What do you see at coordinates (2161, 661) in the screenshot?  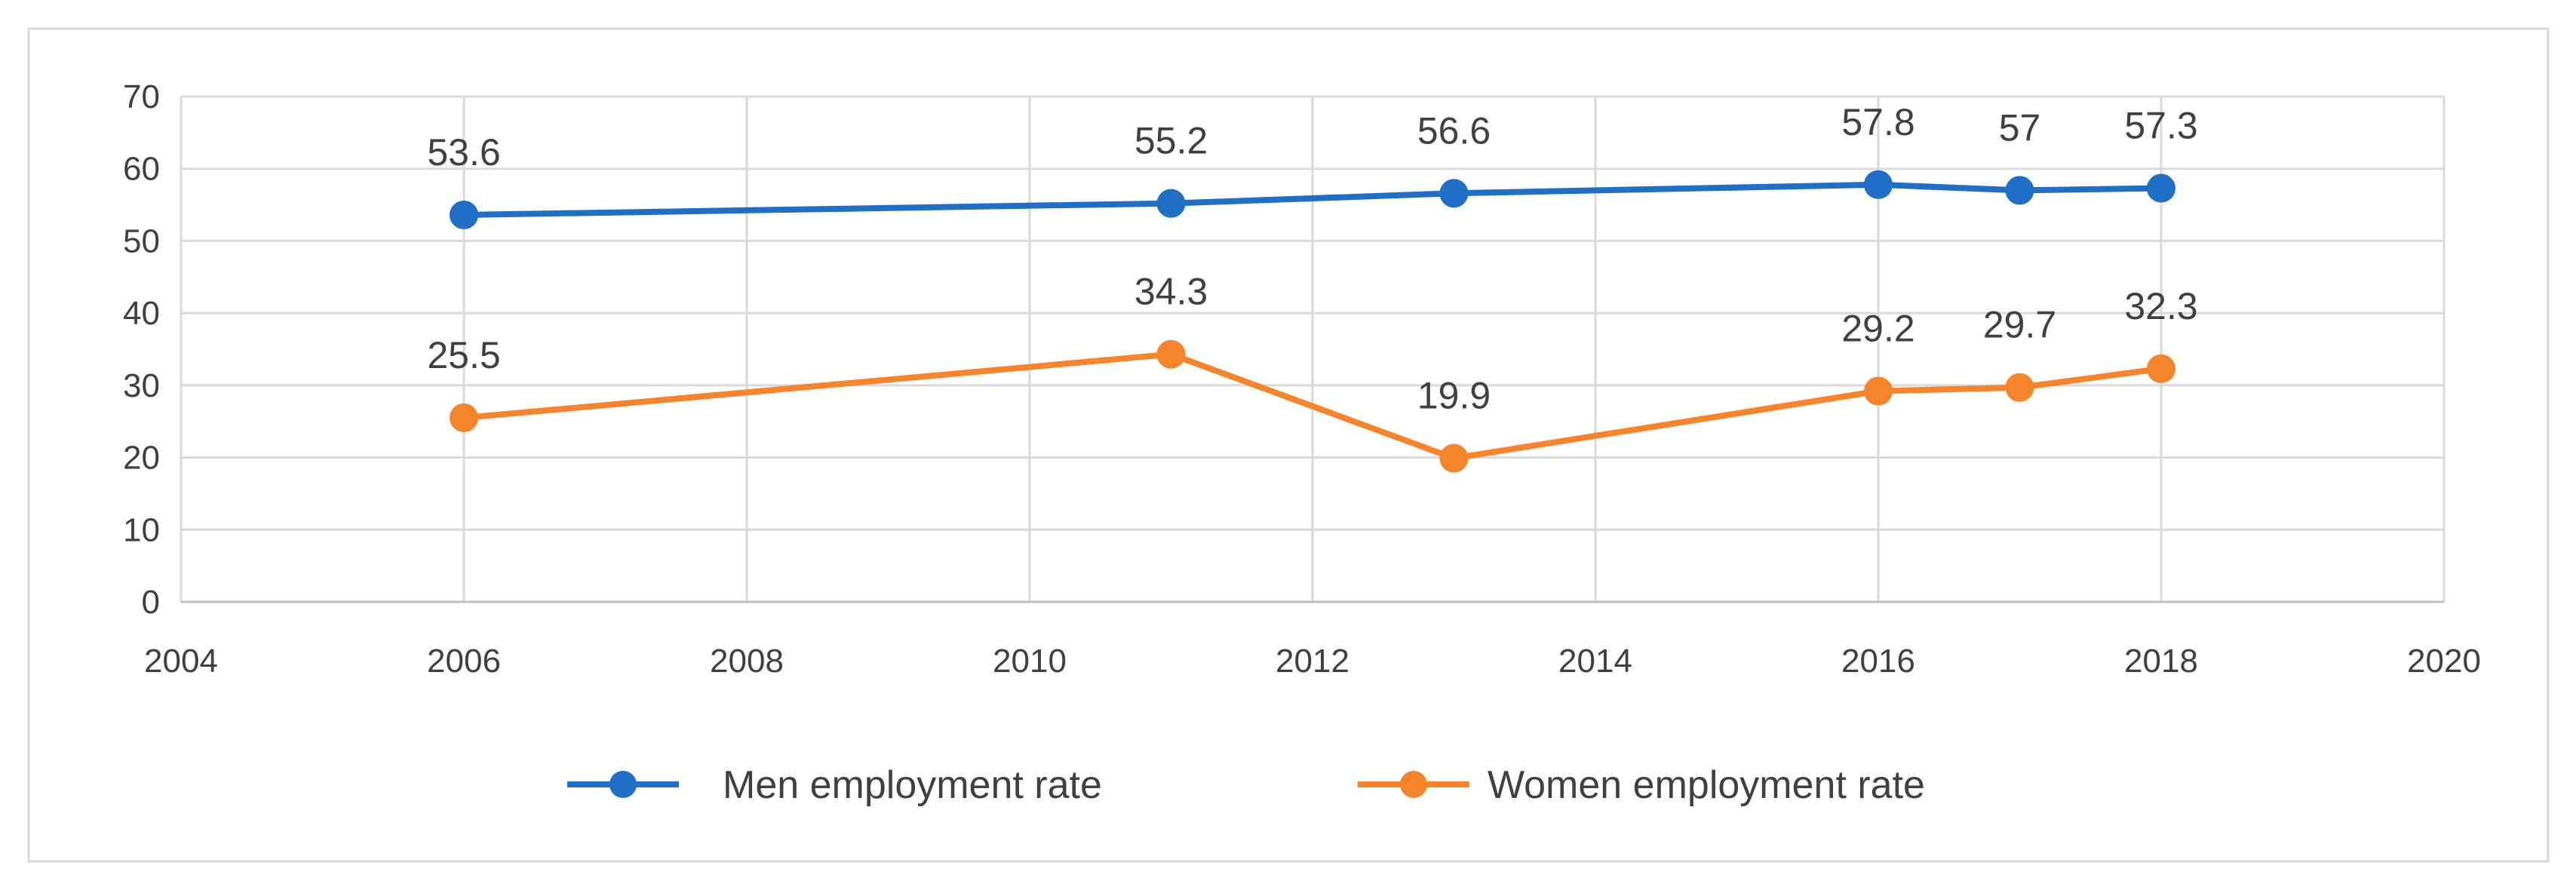 I see `x-tick-label: 2018` at bounding box center [2161, 661].